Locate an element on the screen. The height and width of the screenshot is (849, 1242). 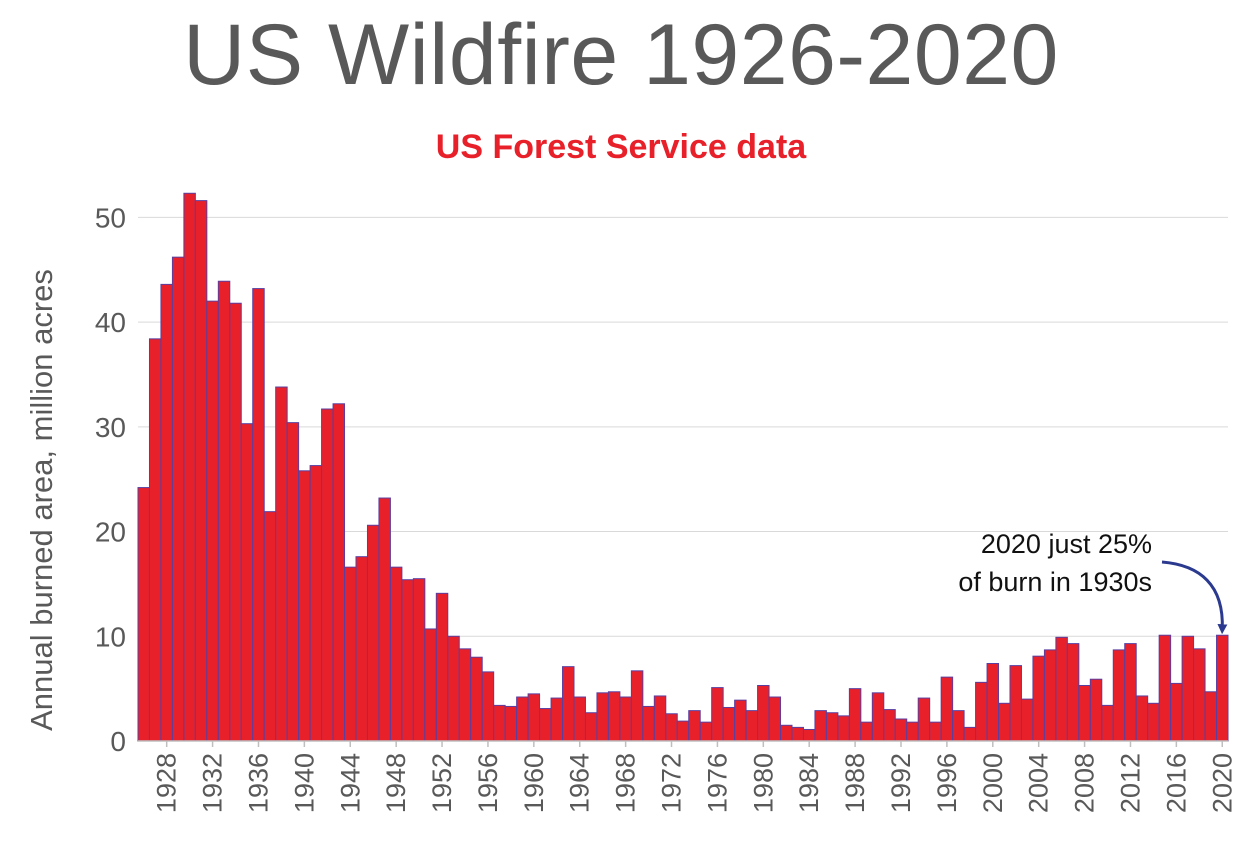
x-tick-label: 1988 is located at coordinates (855, 783).